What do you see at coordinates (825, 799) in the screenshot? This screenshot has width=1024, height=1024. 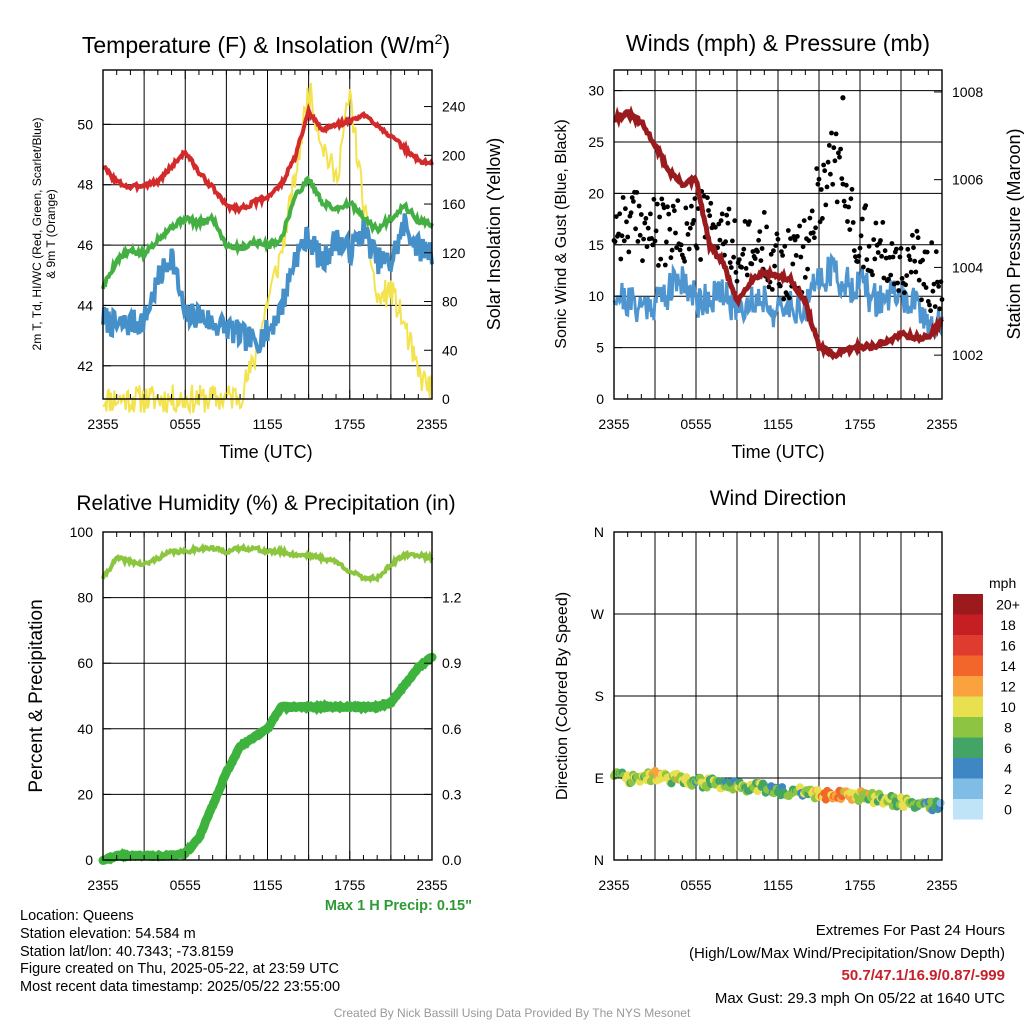 I see `wind-direction-point` at bounding box center [825, 799].